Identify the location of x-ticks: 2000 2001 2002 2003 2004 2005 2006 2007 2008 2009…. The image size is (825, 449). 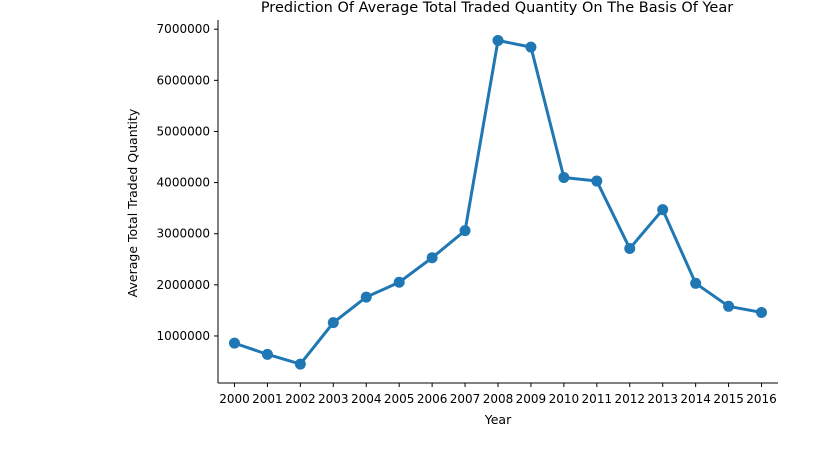
(498, 394).